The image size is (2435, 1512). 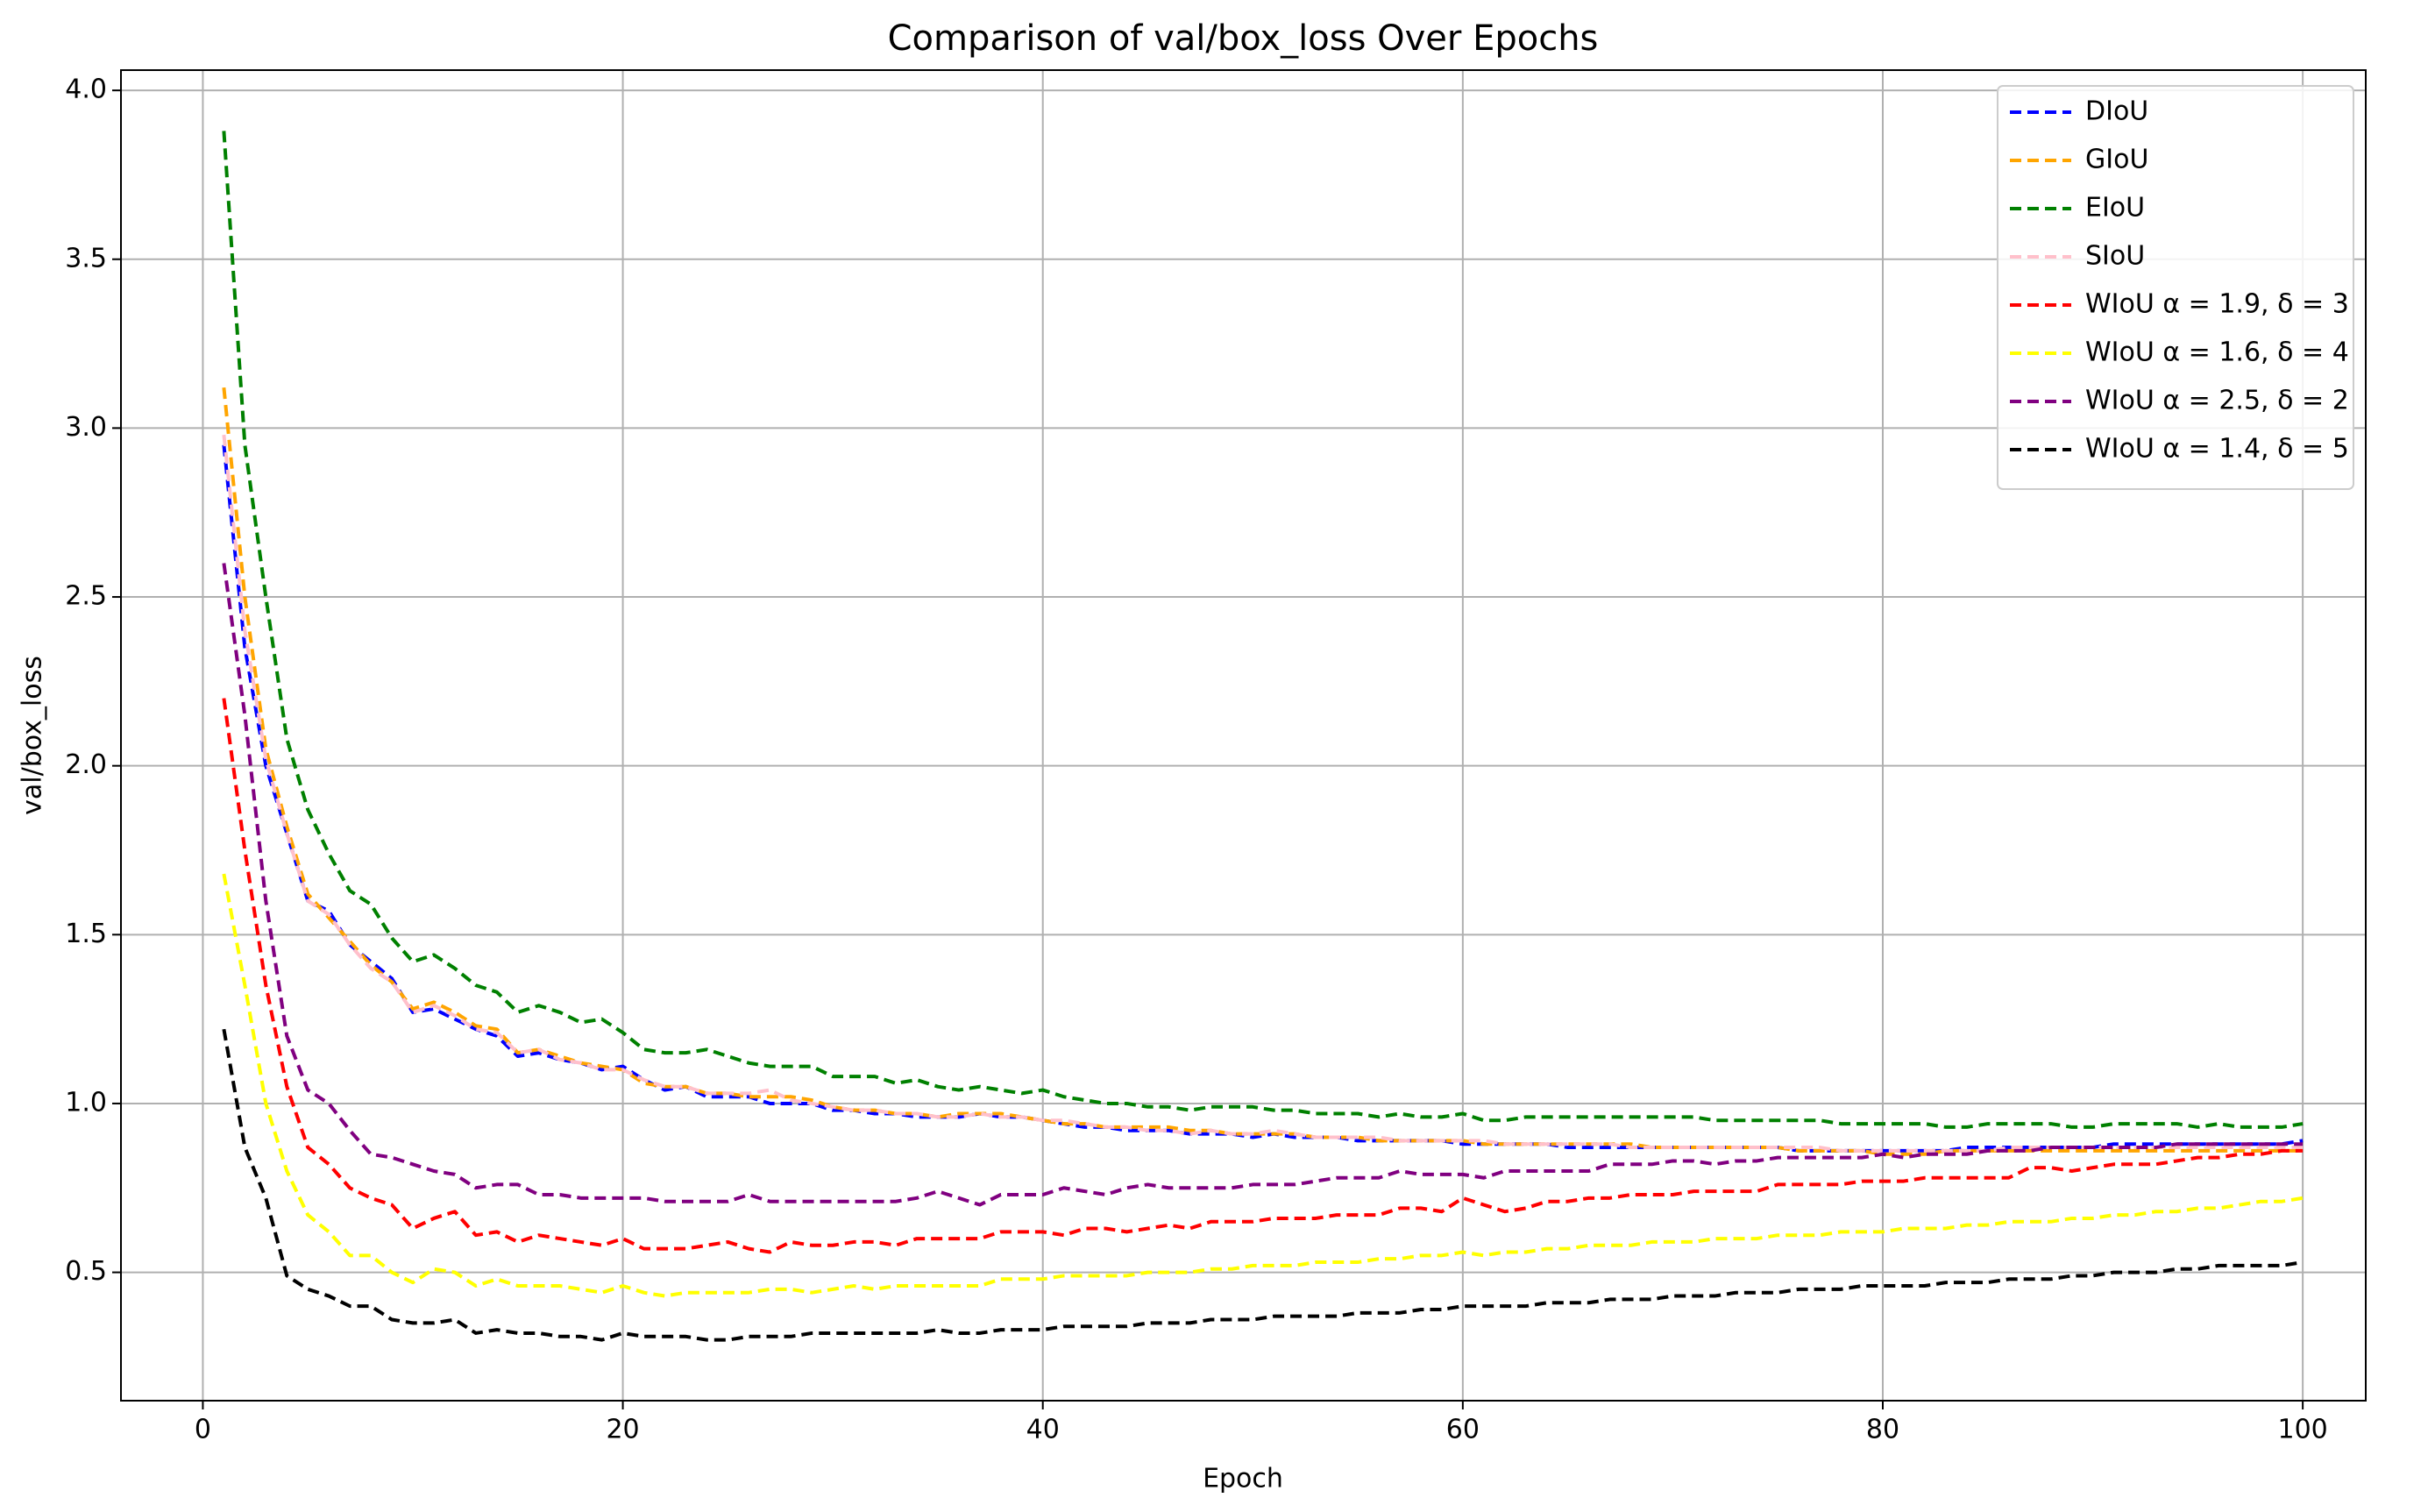 I want to click on x-tick-label: 80, so click(x=1883, y=1430).